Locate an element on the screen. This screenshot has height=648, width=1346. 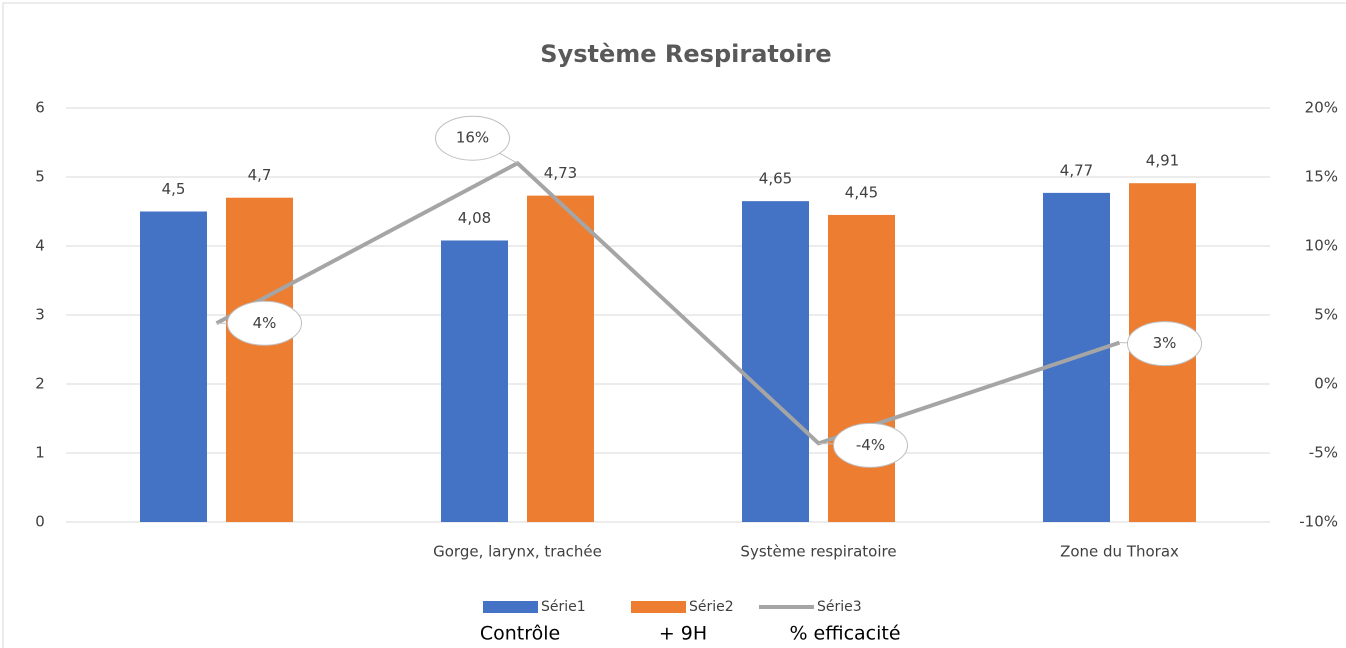
y-tick-label: 6 is located at coordinates (40, 108).